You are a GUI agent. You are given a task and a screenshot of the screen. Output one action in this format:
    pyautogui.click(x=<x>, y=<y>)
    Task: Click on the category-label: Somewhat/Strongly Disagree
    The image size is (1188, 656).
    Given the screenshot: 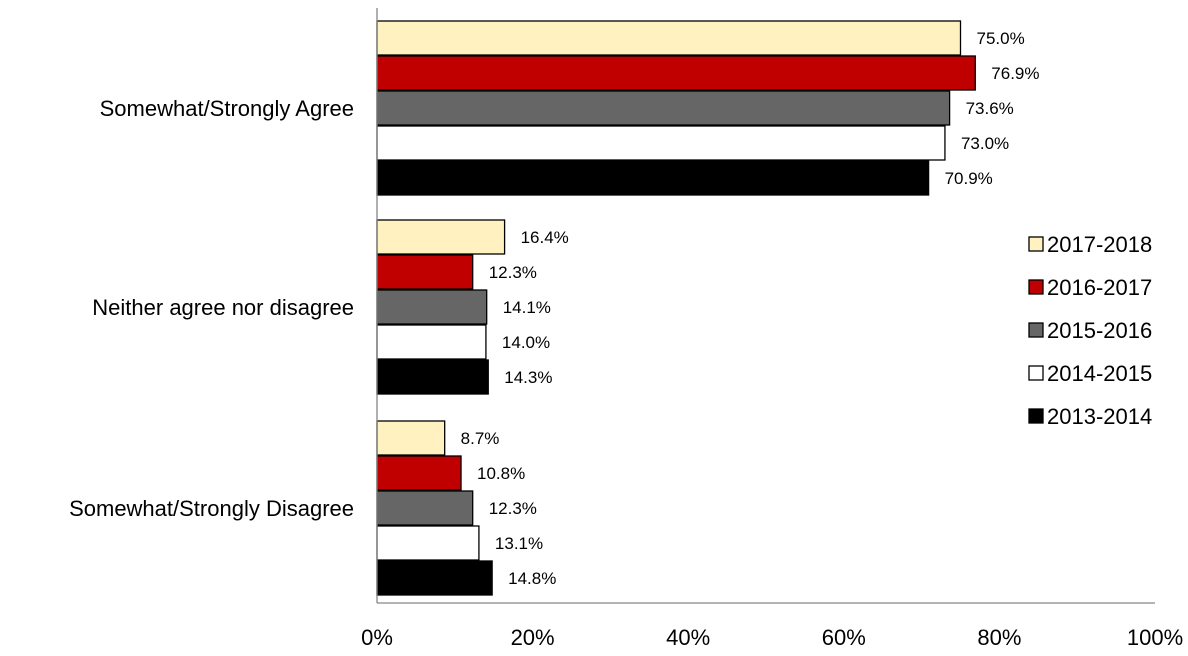 What is the action you would take?
    pyautogui.click(x=211, y=508)
    